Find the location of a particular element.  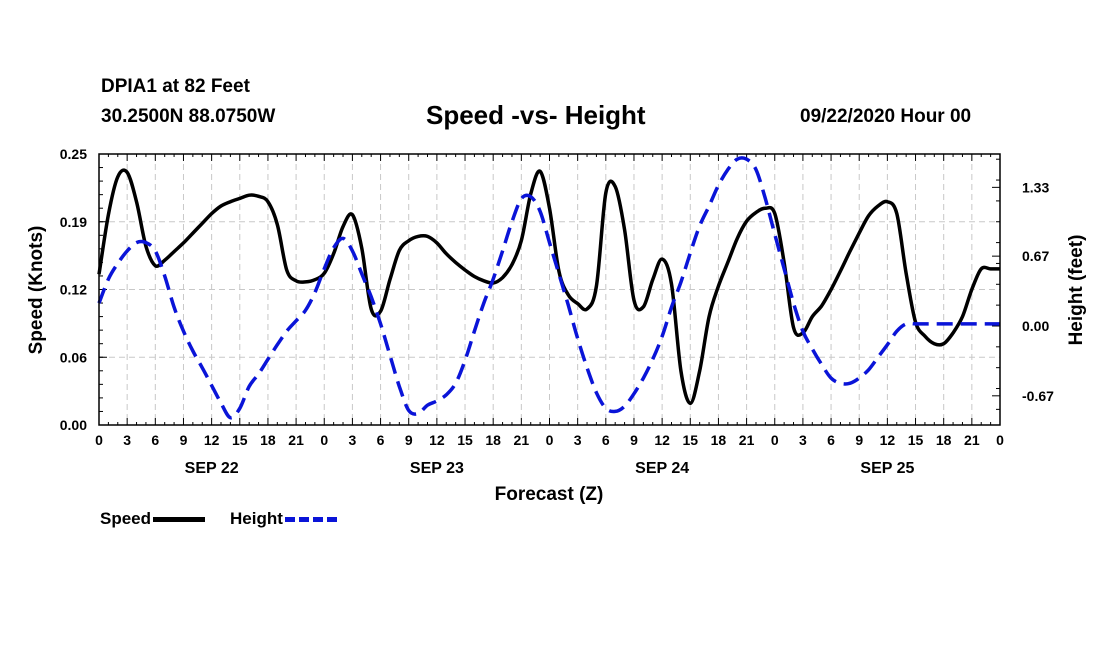

y2-axis-label: Height (feet) is located at coordinates (1076, 290).